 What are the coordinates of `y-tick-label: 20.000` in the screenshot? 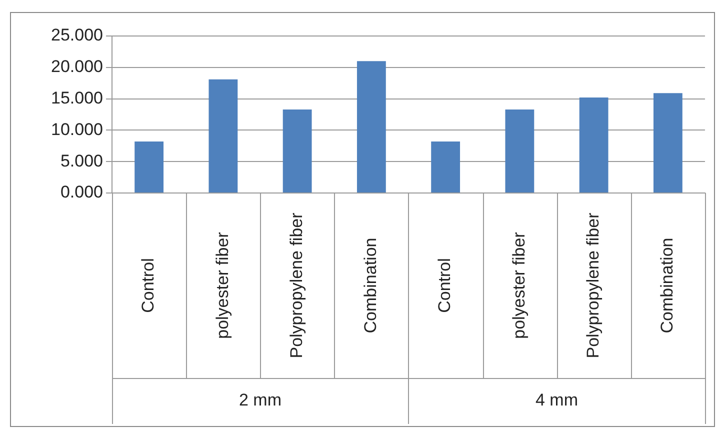 It's located at (76, 66).